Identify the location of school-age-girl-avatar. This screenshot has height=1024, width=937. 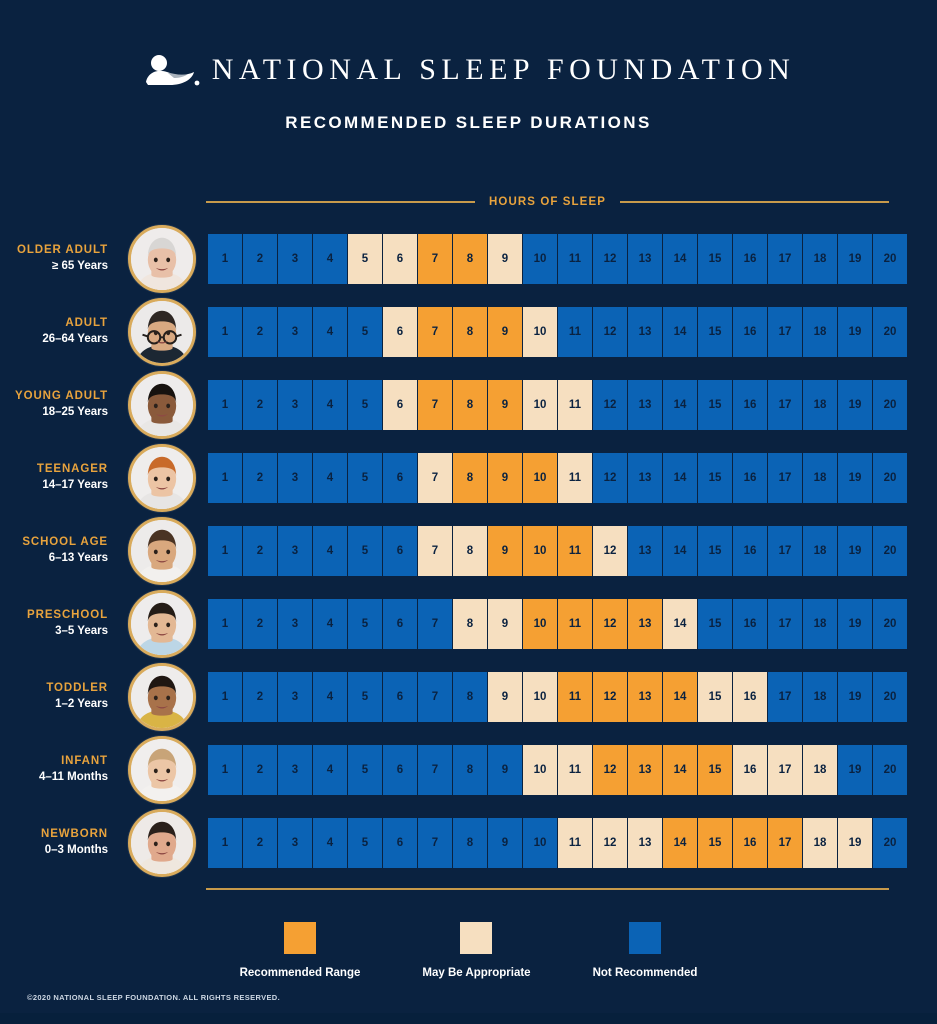
(162, 550).